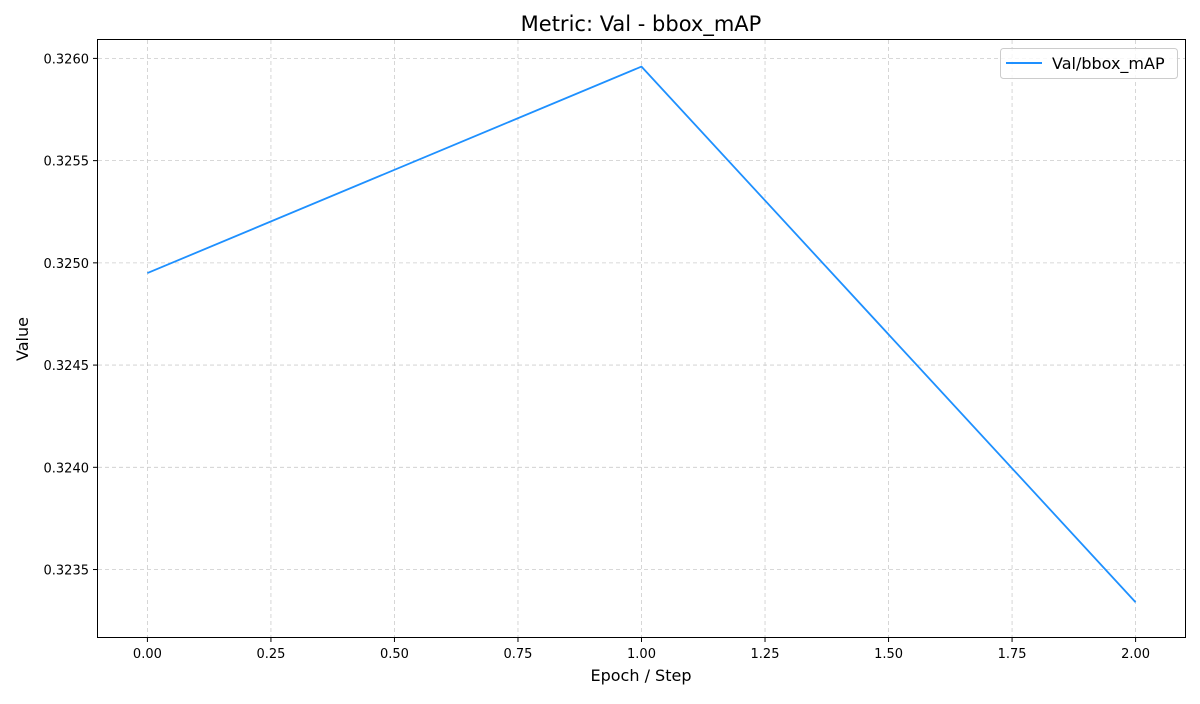  I want to click on y-tick-label: 0.3255, so click(67, 162).